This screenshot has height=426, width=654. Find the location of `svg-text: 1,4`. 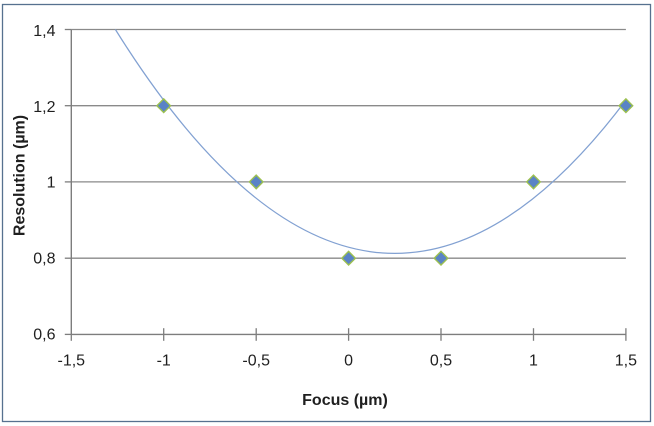

svg-text: 1,4 is located at coordinates (44, 31).